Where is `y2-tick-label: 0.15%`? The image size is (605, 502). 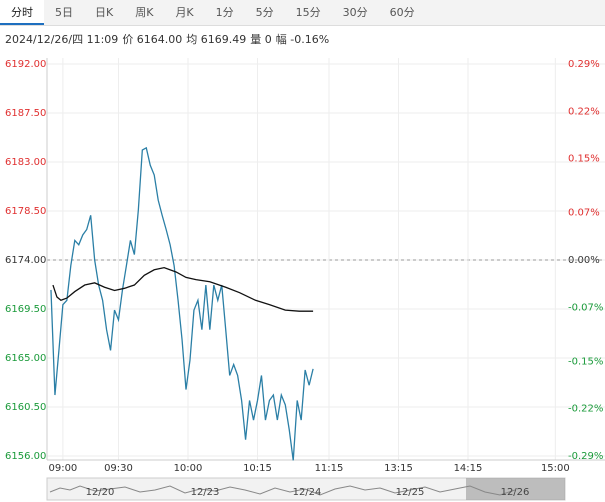
y2-tick-label: 0.15% is located at coordinates (584, 159).